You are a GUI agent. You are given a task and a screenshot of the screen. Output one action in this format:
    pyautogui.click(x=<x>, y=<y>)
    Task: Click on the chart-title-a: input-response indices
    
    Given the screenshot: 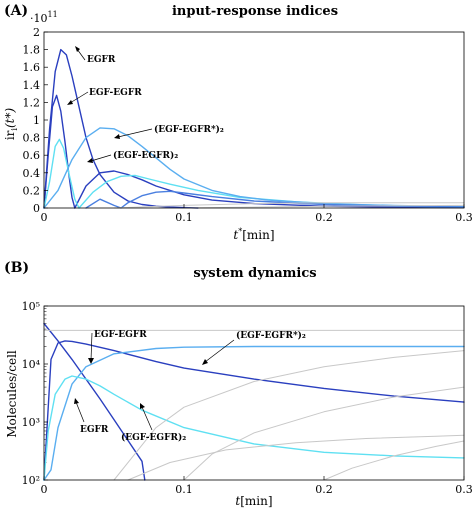 What is the action you would take?
    pyautogui.click(x=255, y=11)
    